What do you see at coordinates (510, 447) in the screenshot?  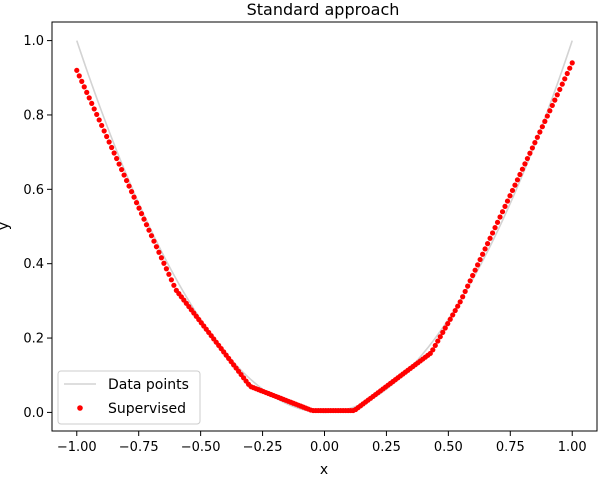 I see `x-tick-label: 0.75` at bounding box center [510, 447].